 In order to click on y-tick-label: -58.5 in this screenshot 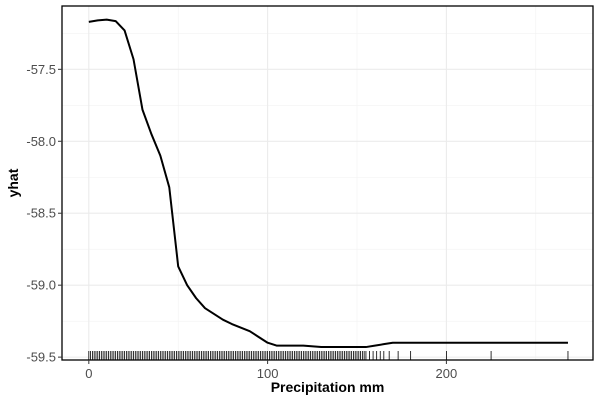, I will do `click(41, 213)`.